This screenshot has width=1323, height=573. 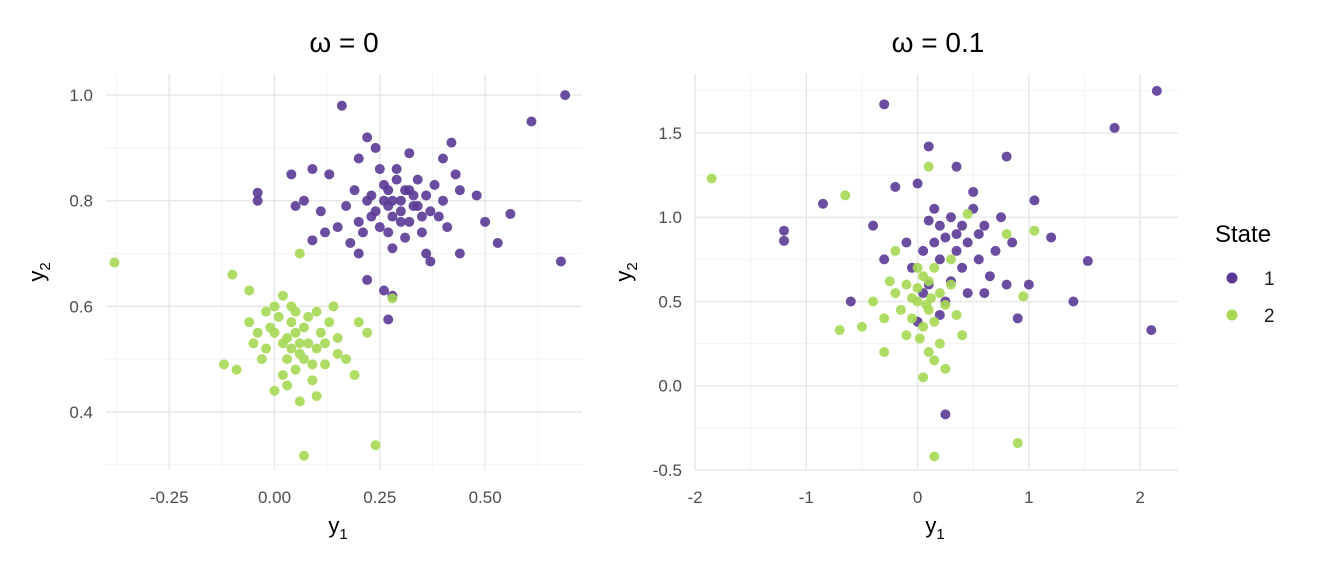 I want to click on legend: State 1 2, so click(x=1245, y=274).